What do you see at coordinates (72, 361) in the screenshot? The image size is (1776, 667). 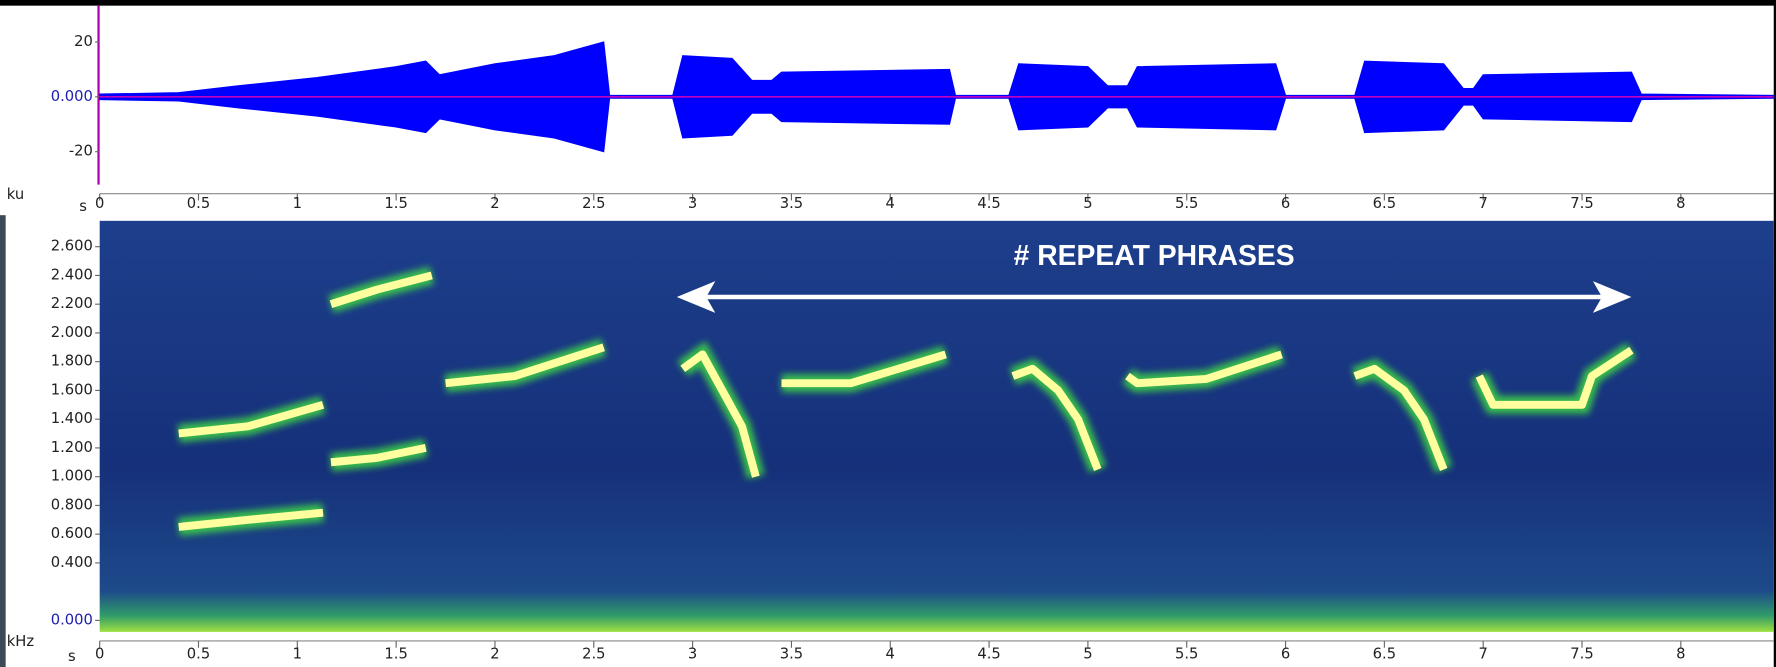 I see `y-tick-label: 1.800` at bounding box center [72, 361].